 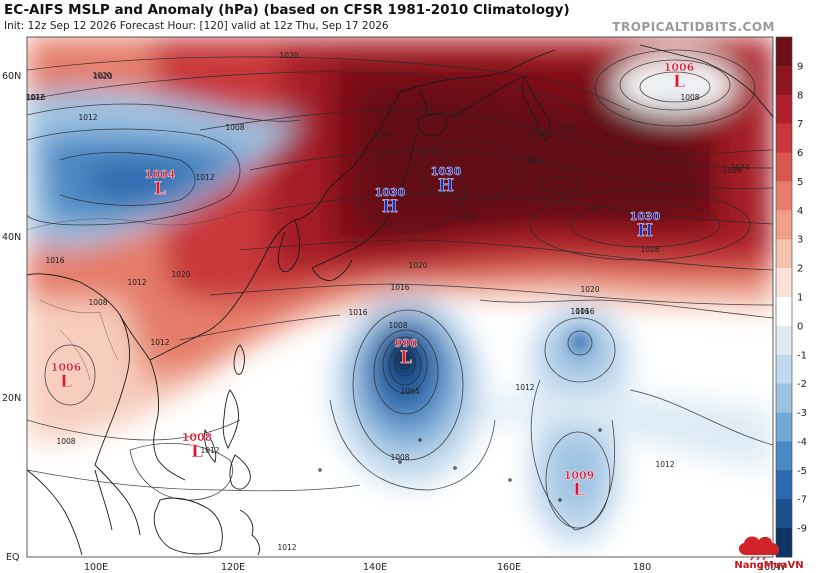 I want to click on iso-1012-f: 1012, so click(x=286, y=547).